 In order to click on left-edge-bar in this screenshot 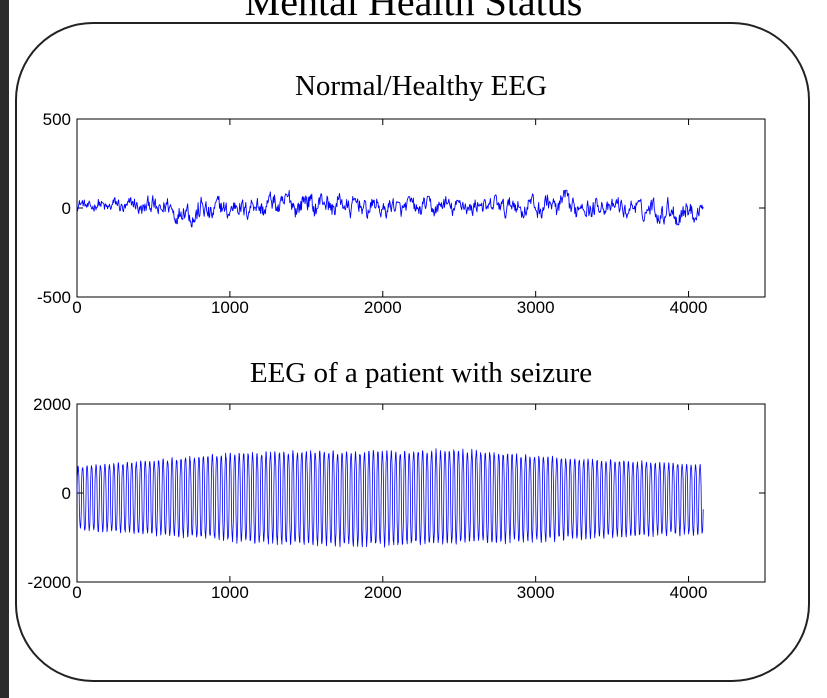, I will do `click(4, 349)`.